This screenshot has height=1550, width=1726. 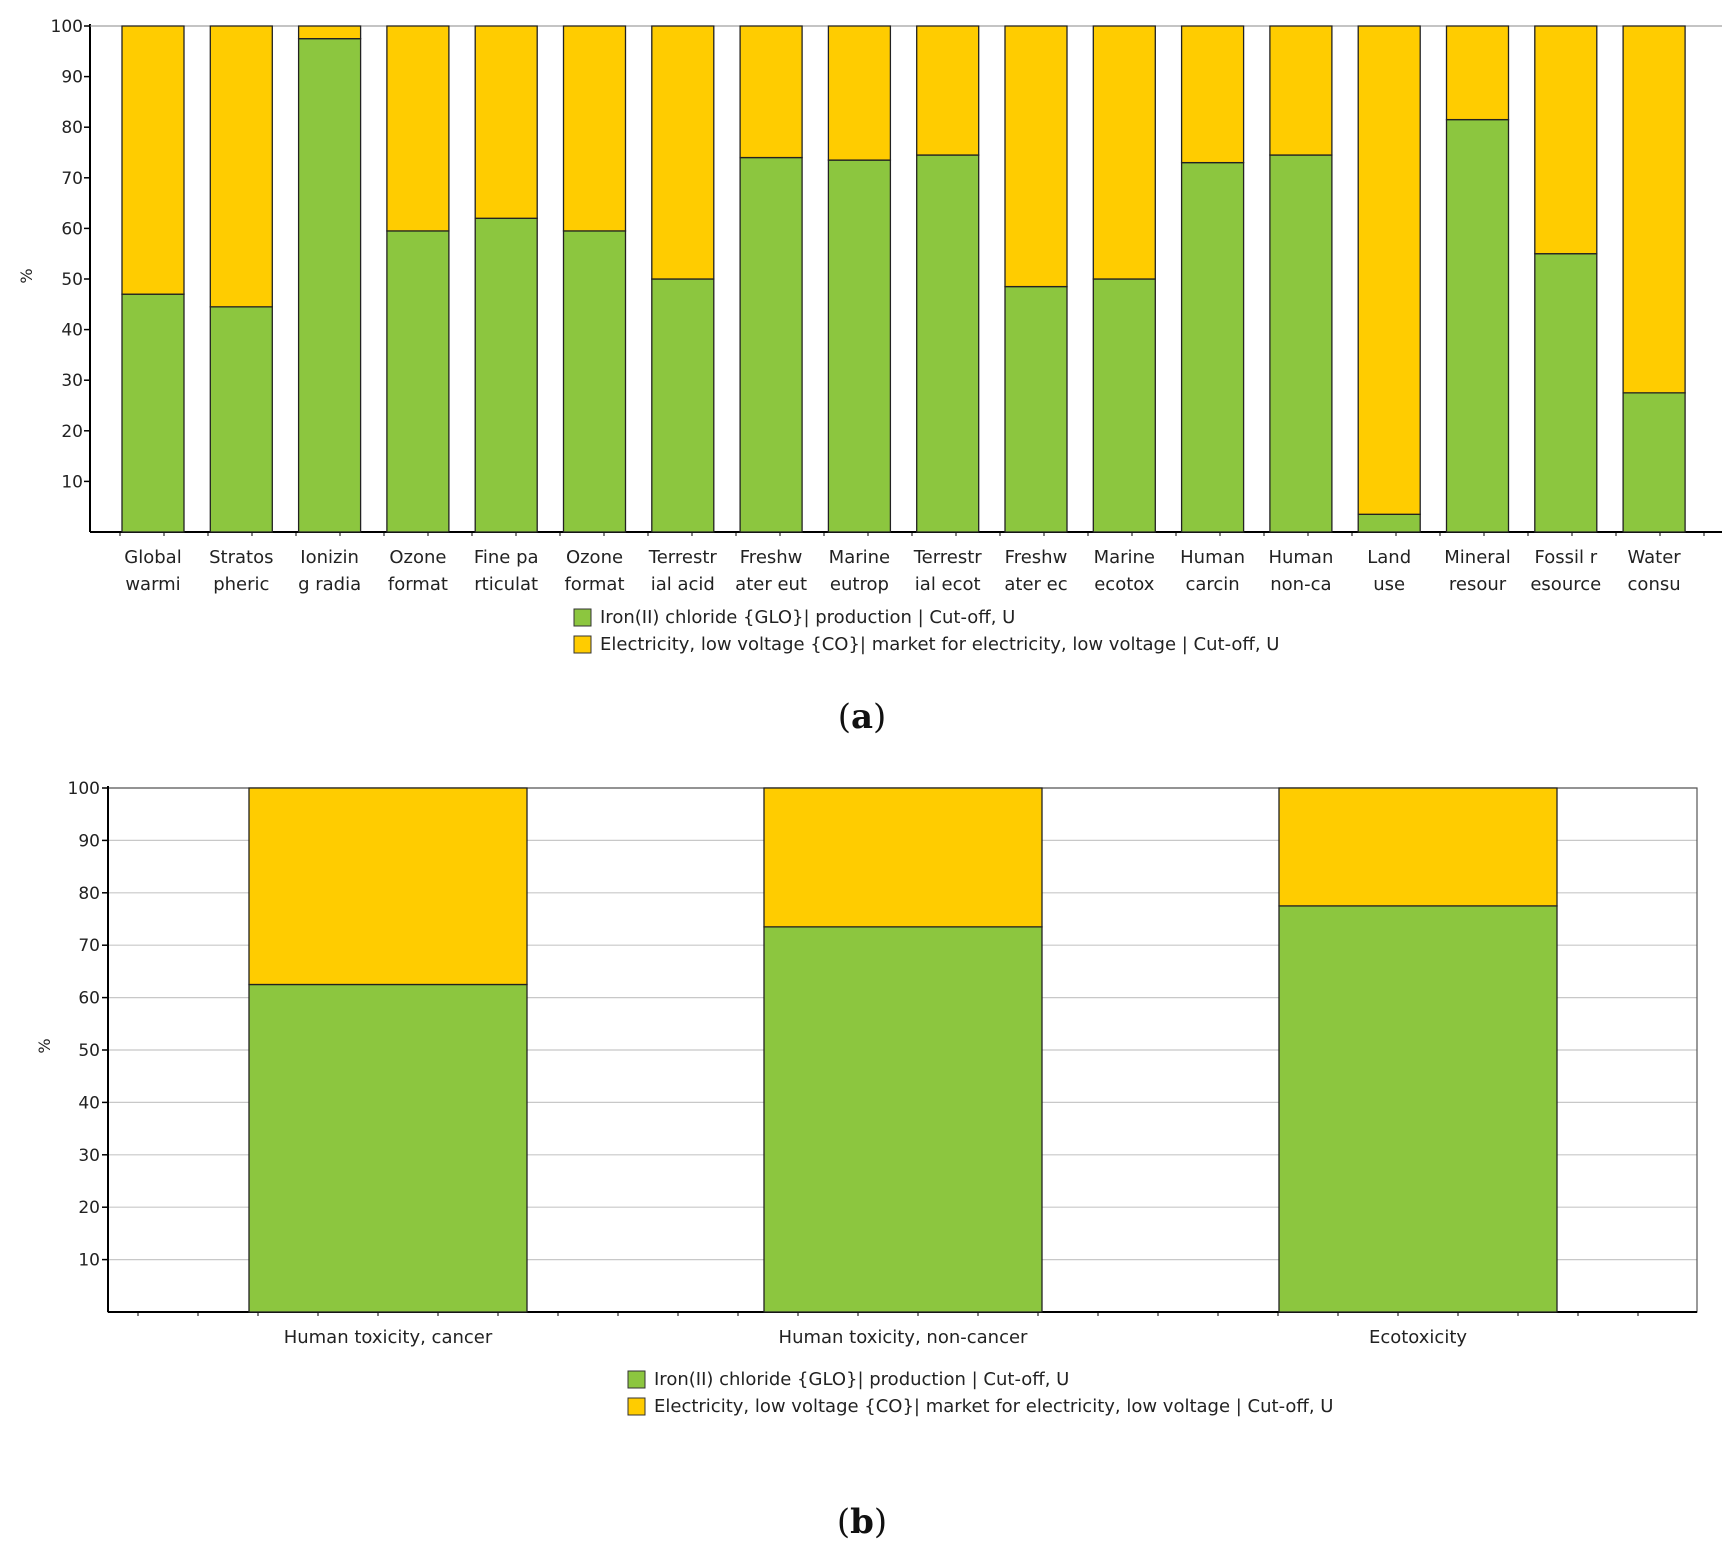 What do you see at coordinates (1565, 557) in the screenshot?
I see `x-category-label: Fossil r` at bounding box center [1565, 557].